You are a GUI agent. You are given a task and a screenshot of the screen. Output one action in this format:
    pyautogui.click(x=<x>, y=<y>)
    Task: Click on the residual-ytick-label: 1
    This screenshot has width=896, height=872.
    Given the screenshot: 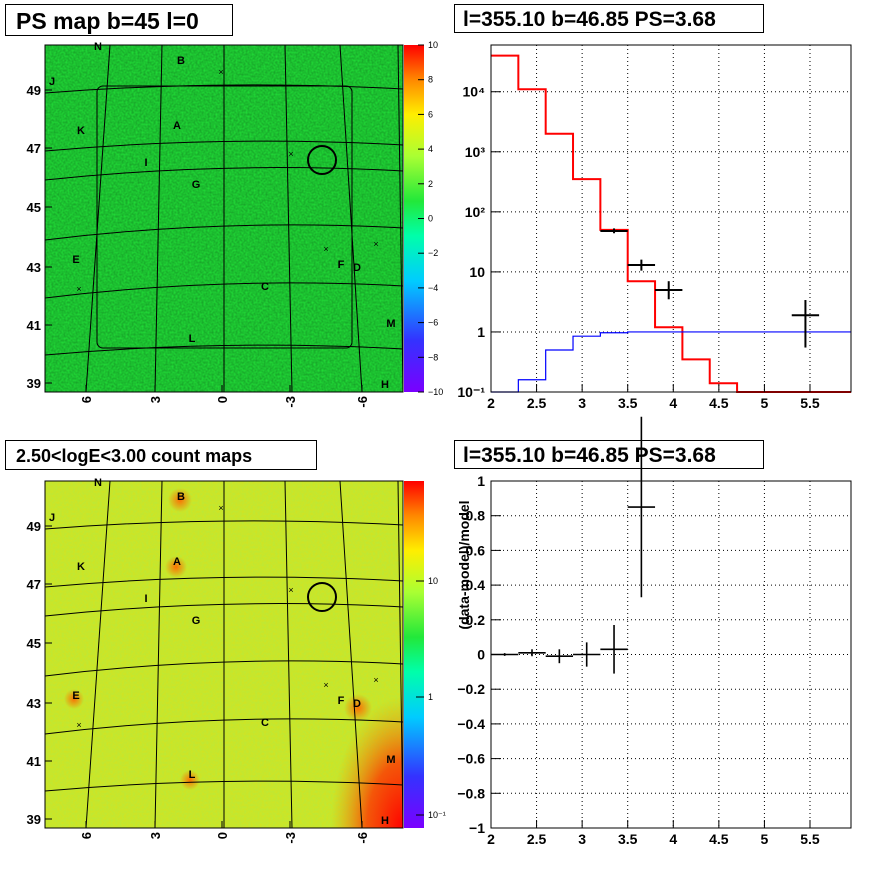 What is the action you would take?
    pyautogui.click(x=481, y=481)
    